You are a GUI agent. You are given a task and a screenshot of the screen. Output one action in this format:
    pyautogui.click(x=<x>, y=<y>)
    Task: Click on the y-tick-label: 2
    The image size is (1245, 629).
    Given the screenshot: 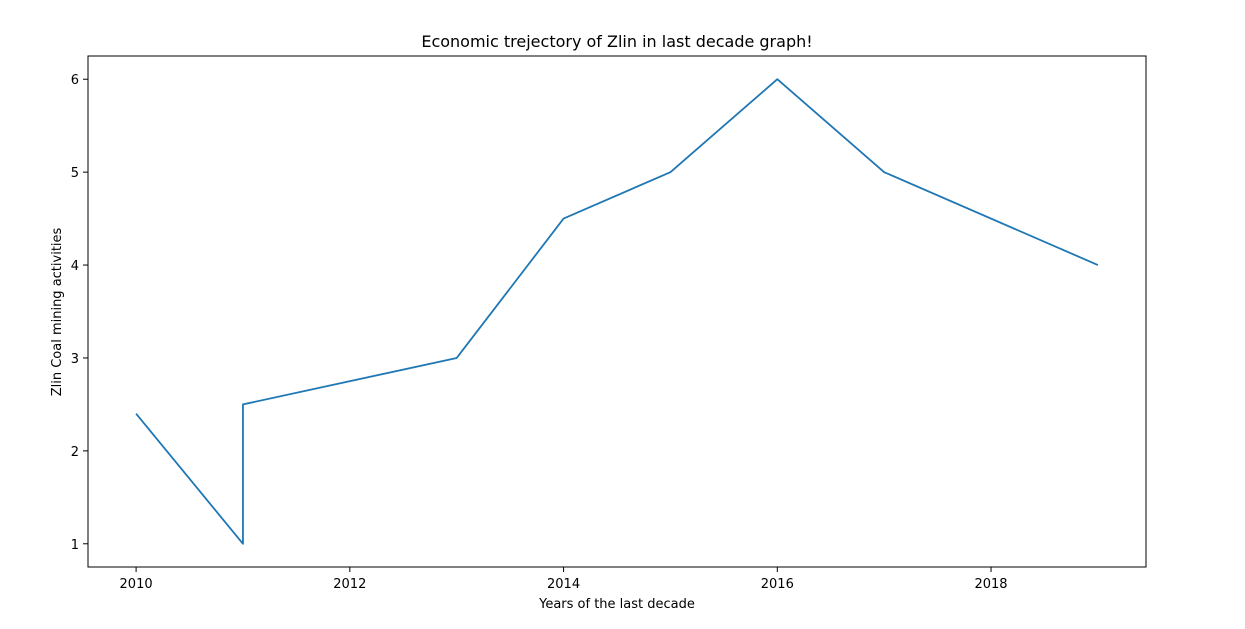 What is the action you would take?
    pyautogui.click(x=75, y=452)
    